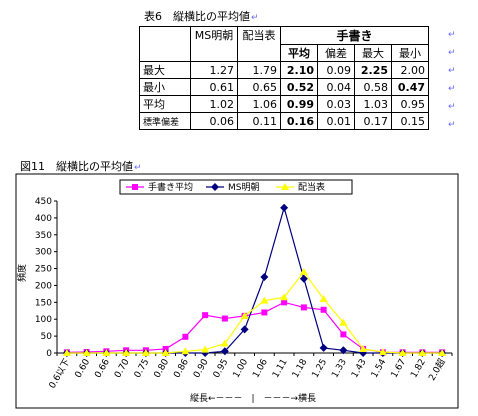 The width and height of the screenshot is (478, 416). What do you see at coordinates (165, 104) in the screenshot?
I see `row-label: 平均` at bounding box center [165, 104].